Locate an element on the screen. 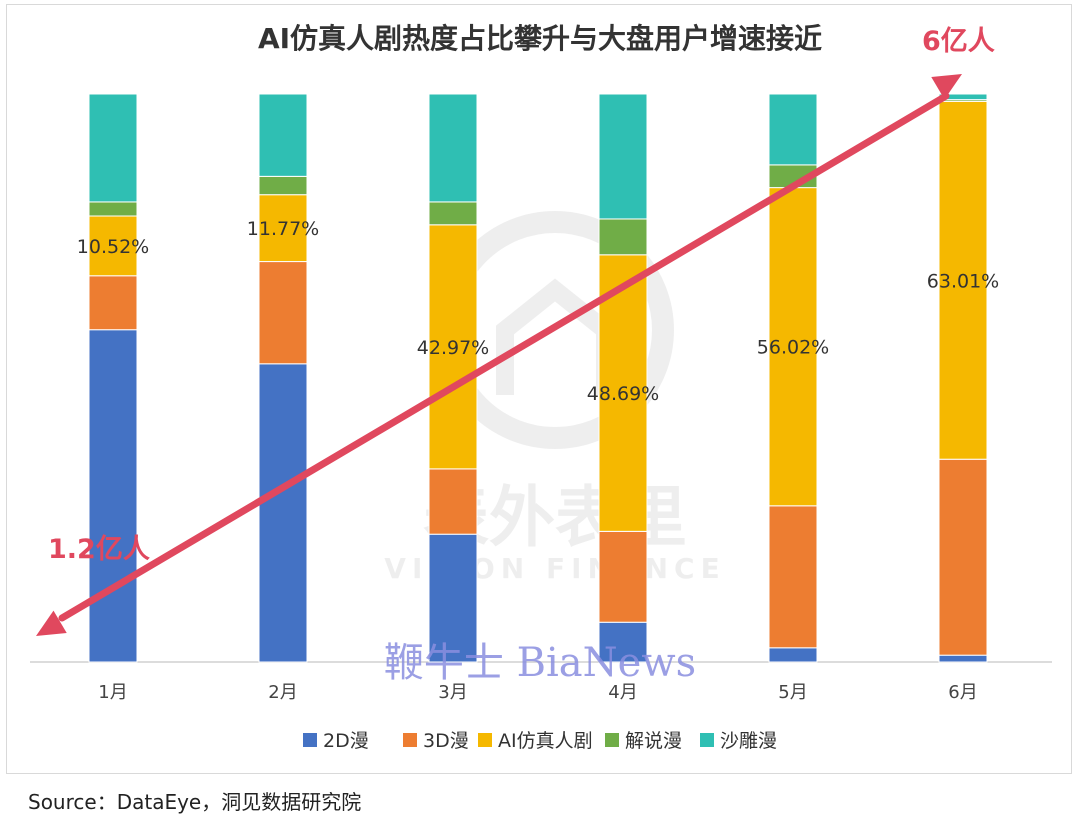 This screenshot has height=824, width=1080. legend-label: 沙雕漫 is located at coordinates (748, 741).